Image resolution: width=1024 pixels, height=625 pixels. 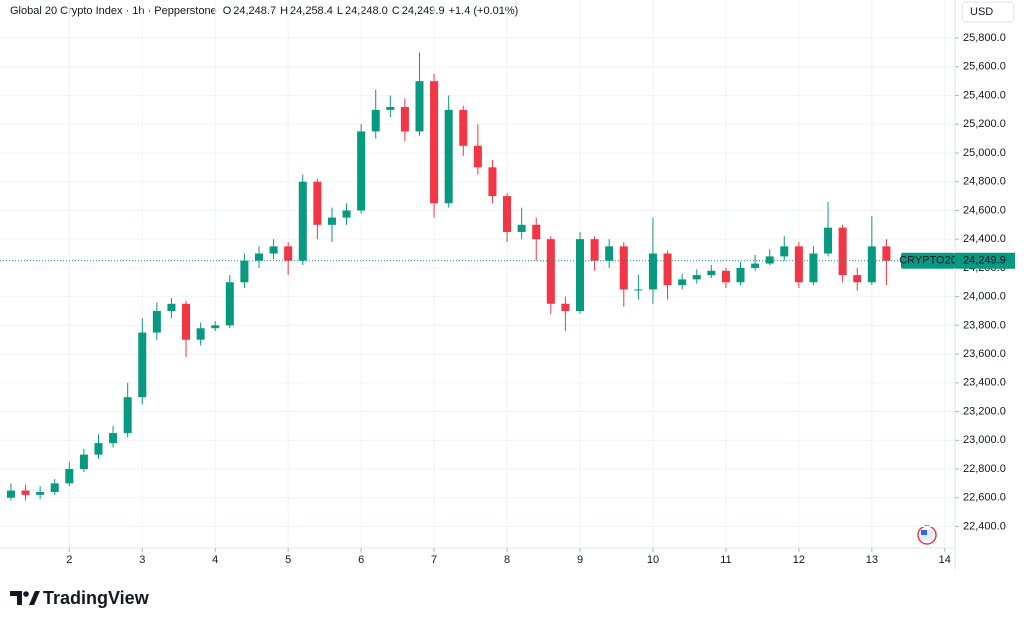 What do you see at coordinates (984, 67) in the screenshot?
I see `y-tick-label: 25,600.0` at bounding box center [984, 67].